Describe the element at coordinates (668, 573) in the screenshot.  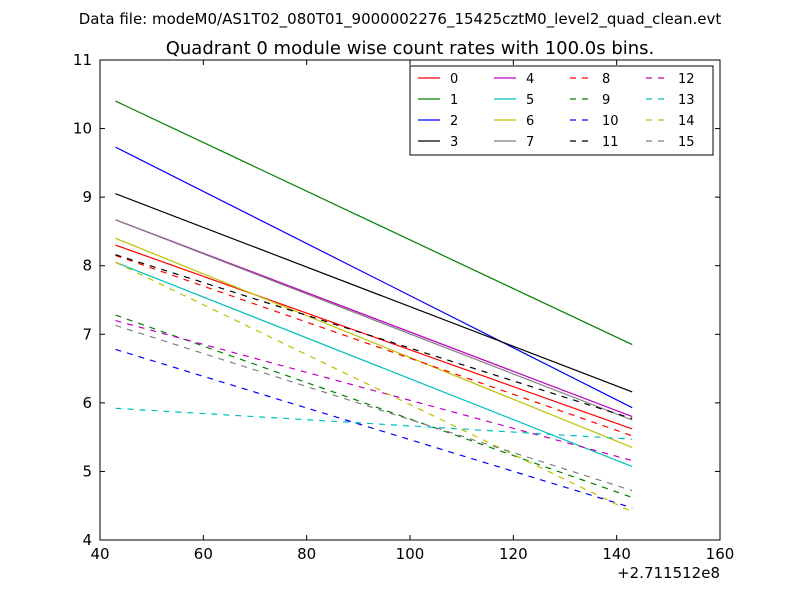
I see `x-offset-label: +2.711512e8` at that location.